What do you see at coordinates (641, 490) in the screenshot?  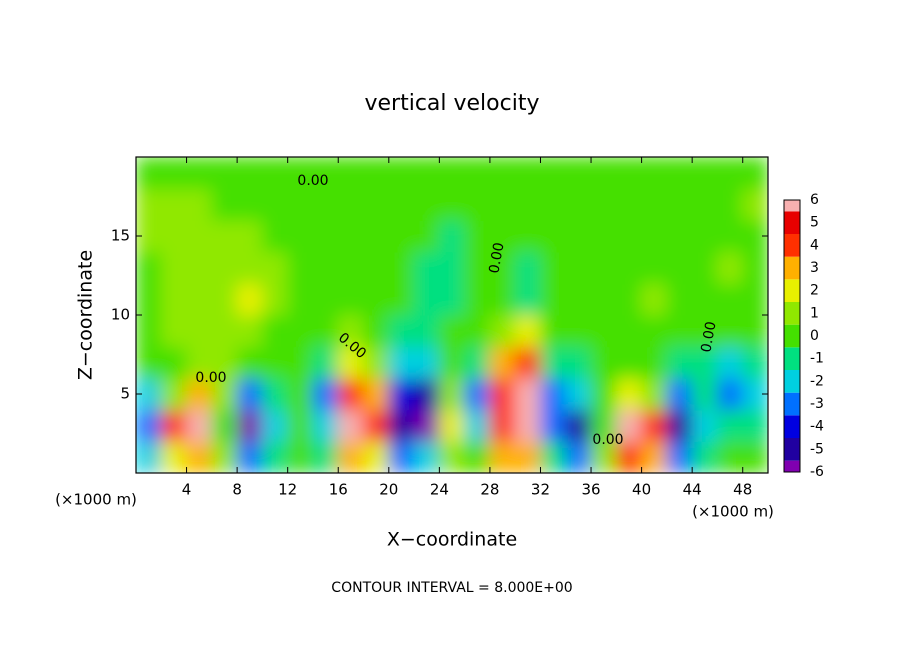 I see `x-tick-label: 40` at bounding box center [641, 490].